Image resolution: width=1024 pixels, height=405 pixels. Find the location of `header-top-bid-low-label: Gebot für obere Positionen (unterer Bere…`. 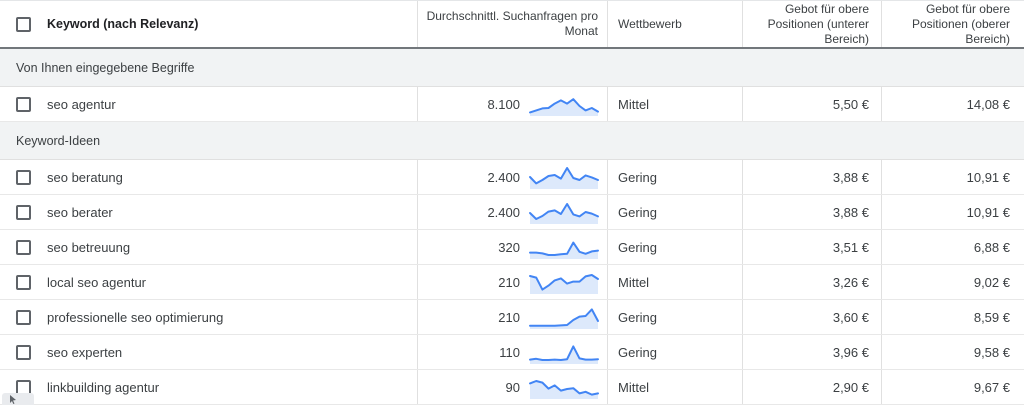

header-top-bid-low-label: Gebot für obere Positionen (unterer Bere… is located at coordinates (818, 23).